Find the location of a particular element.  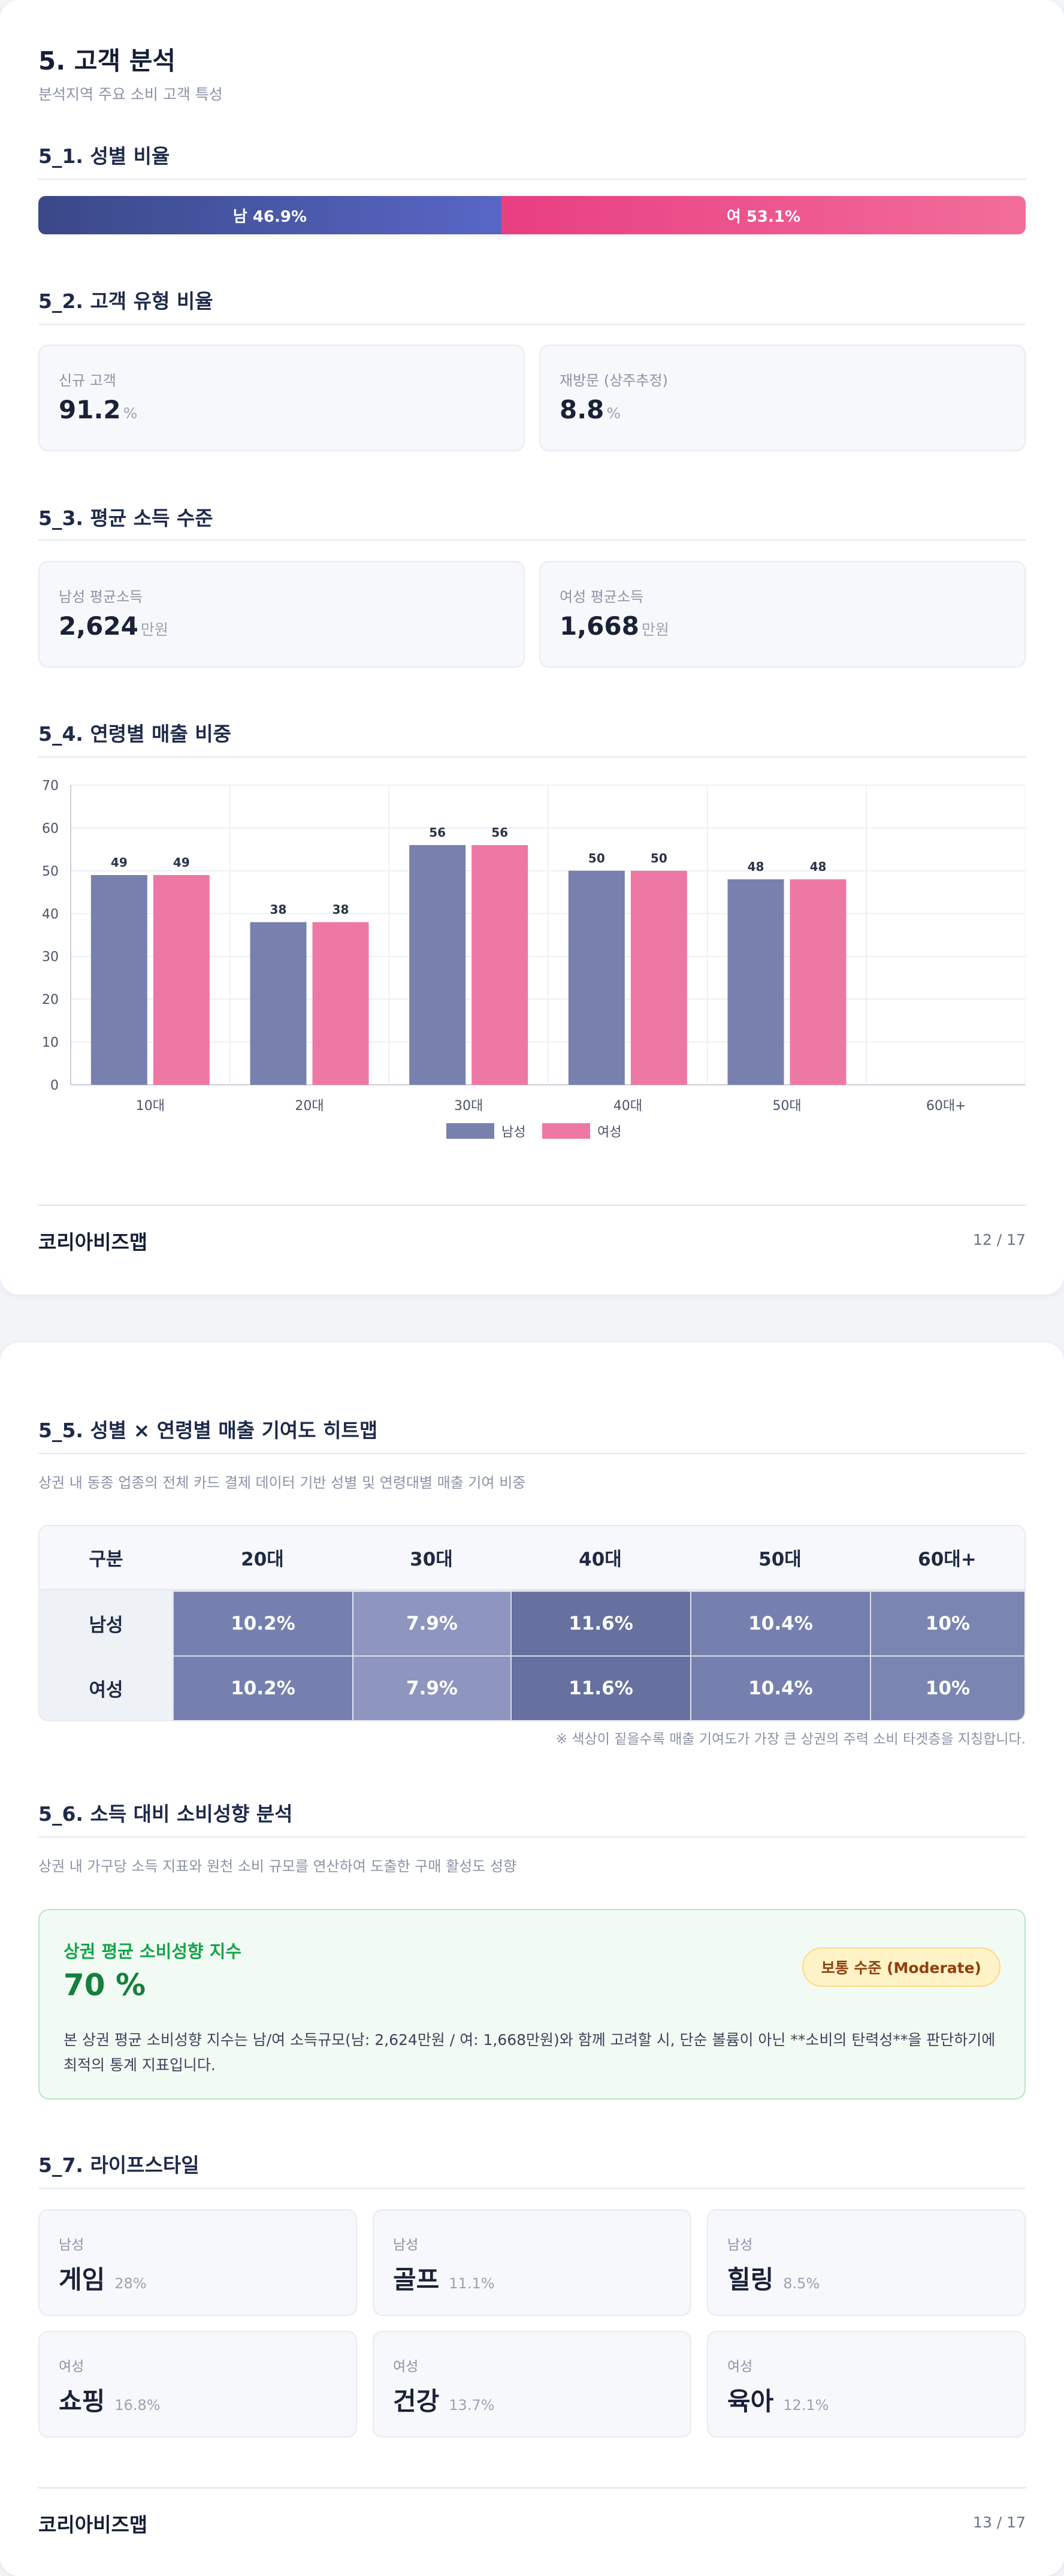

page-subtitle: 분석지역 주요 소비 고객 특성 is located at coordinates (130, 94).